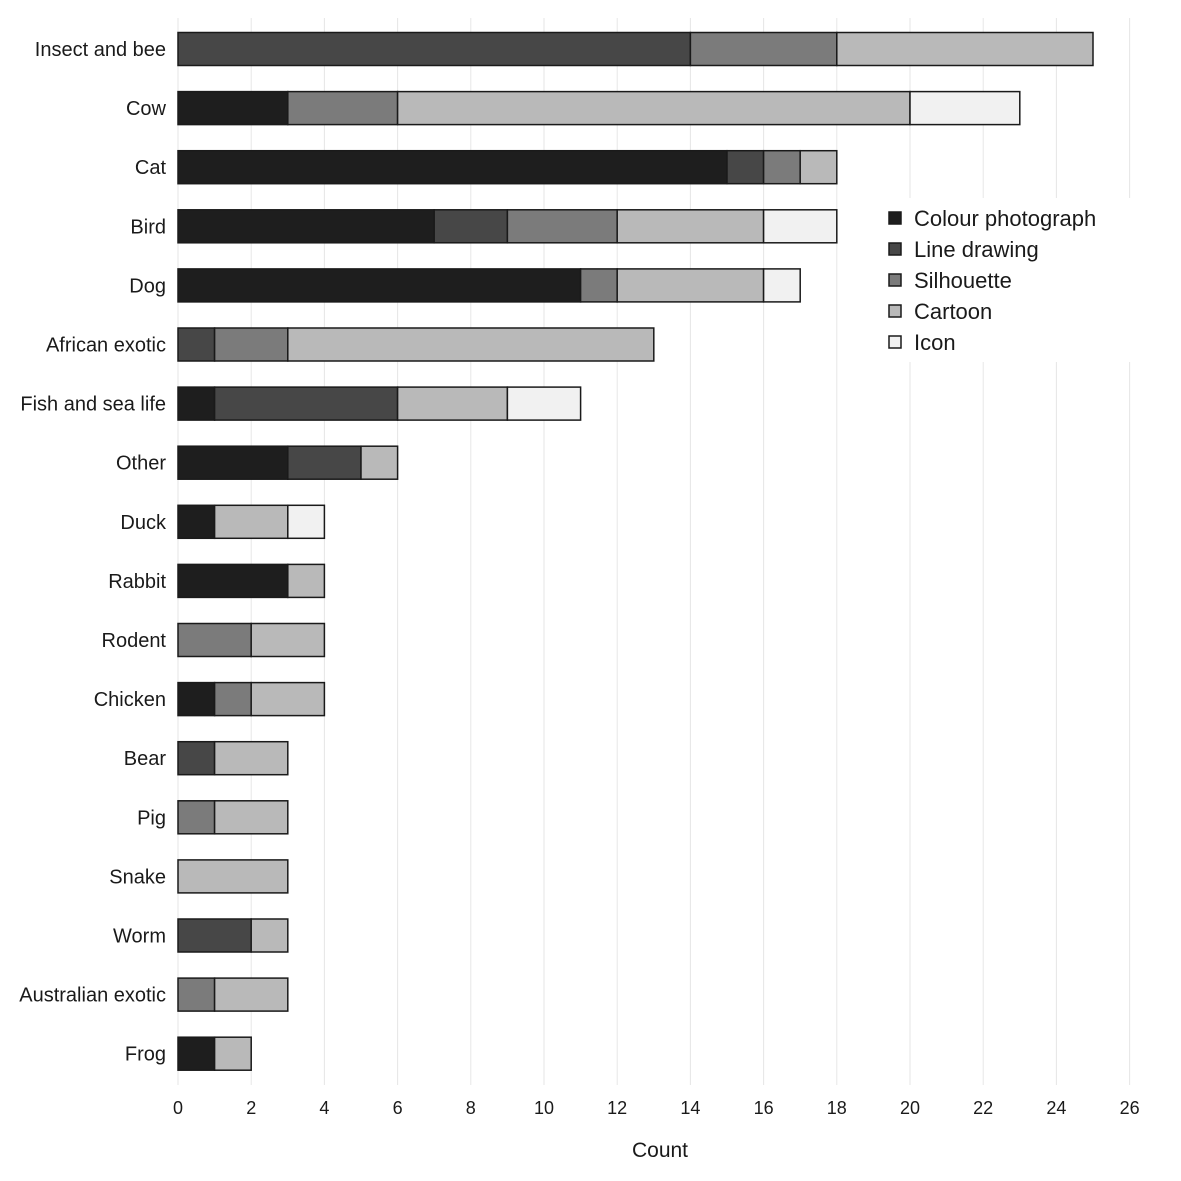 The width and height of the screenshot is (1181, 1181). What do you see at coordinates (471, 1108) in the screenshot?
I see `x-tick-label-8: 8` at bounding box center [471, 1108].